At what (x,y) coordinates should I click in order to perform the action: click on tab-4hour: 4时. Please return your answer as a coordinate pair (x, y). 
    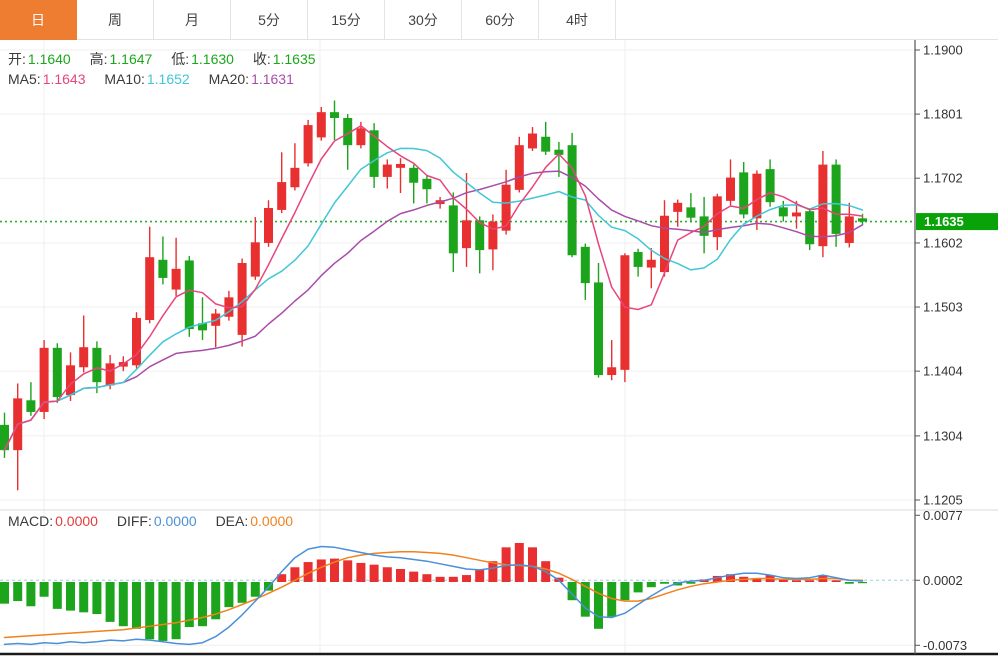
    Looking at the image, I should click on (577, 20).